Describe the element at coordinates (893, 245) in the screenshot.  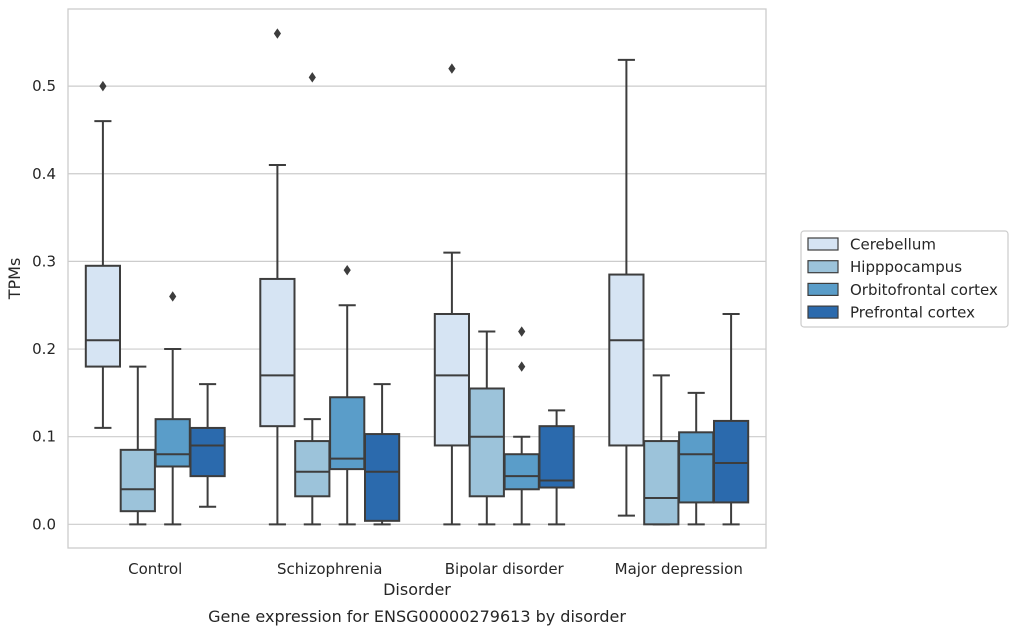
I see `legend-label: Cerebellum` at that location.